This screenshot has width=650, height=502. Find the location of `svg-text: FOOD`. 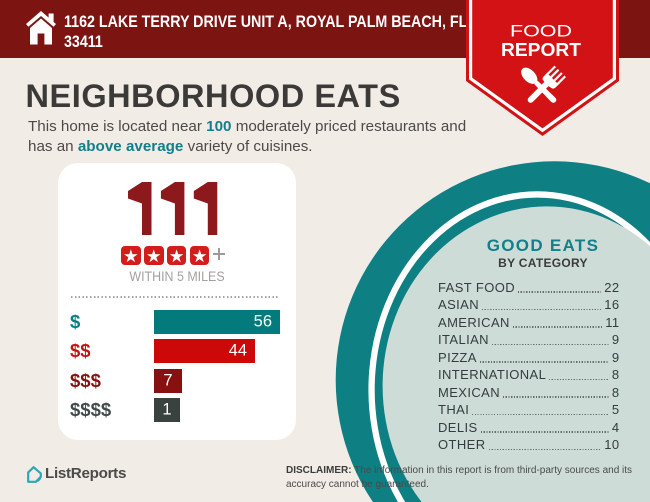

svg-text: FOOD is located at coordinates (541, 32).